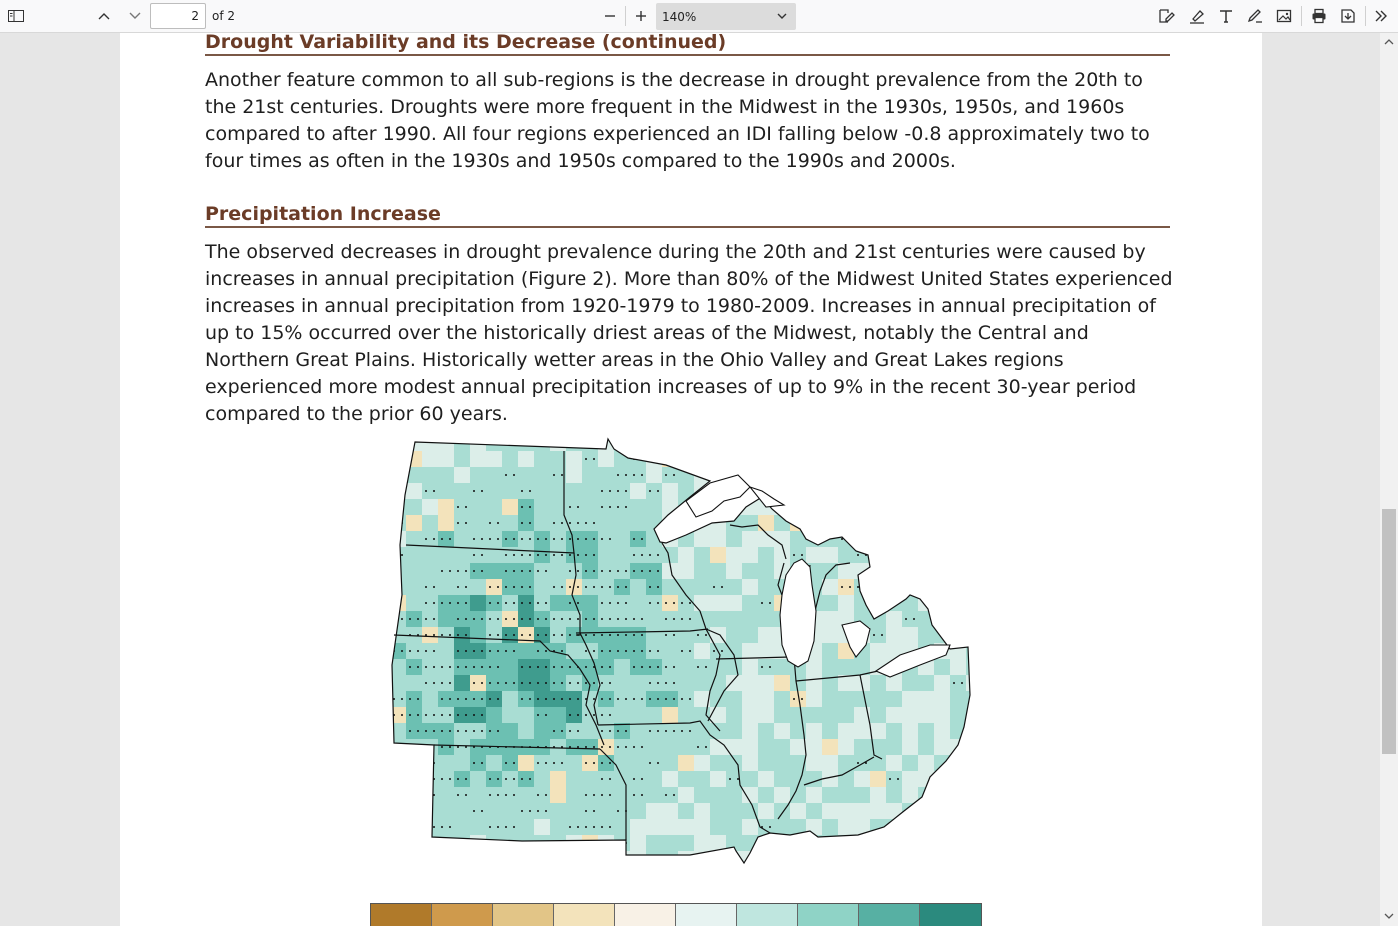 This screenshot has width=1398, height=926. I want to click on zoom-in-icon, so click(641, 16).